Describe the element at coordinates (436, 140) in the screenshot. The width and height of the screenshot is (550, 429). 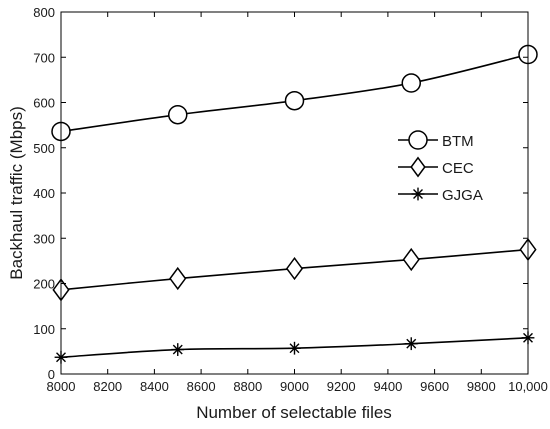
I see `legend-item-btm: BTM` at that location.